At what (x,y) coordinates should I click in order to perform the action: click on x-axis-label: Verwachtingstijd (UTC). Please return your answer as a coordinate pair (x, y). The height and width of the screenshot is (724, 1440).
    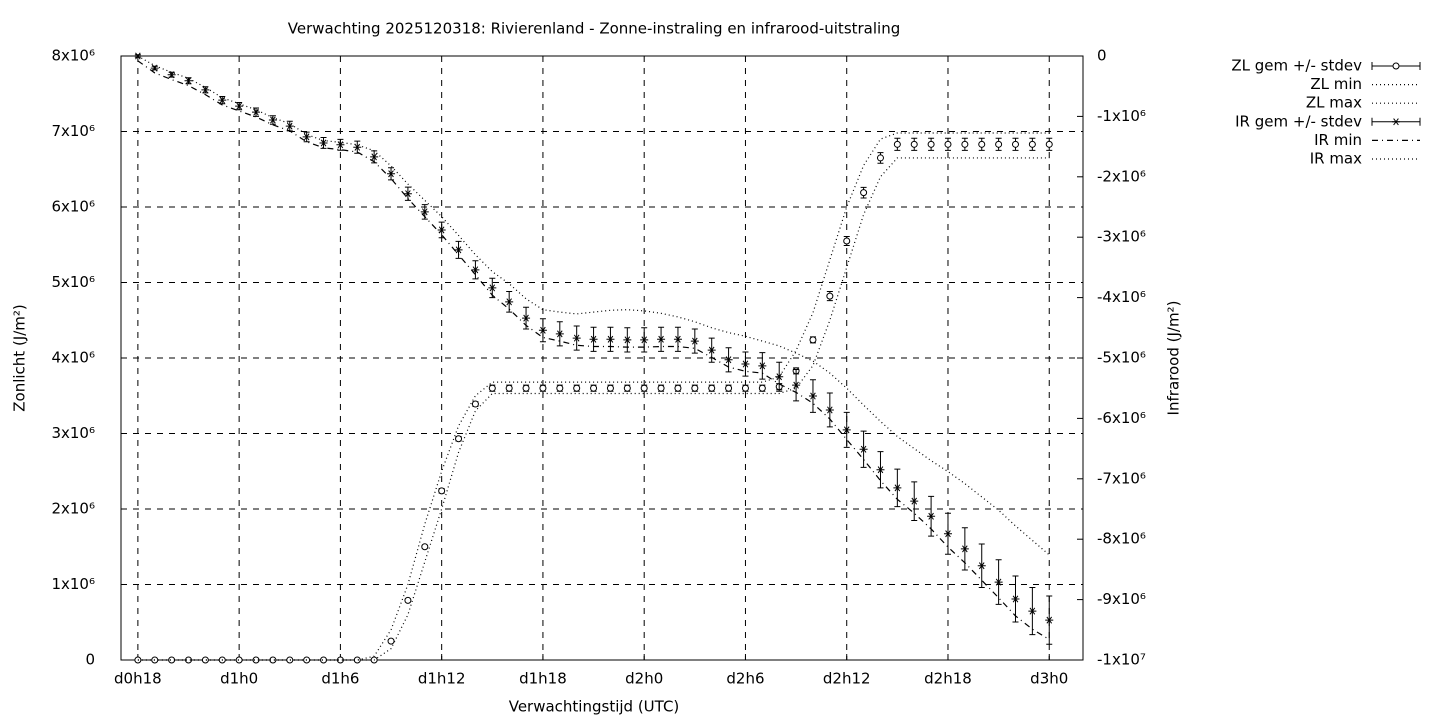
    Looking at the image, I should click on (594, 707).